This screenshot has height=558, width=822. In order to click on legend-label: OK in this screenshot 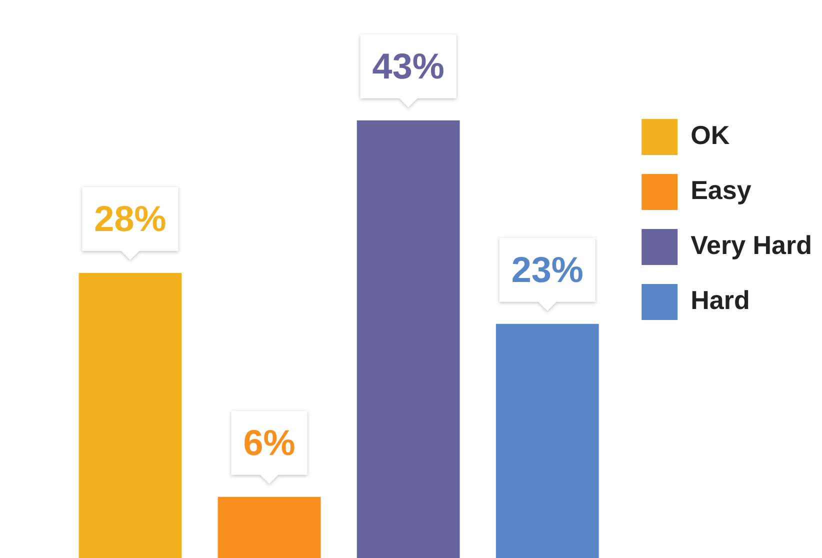, I will do `click(710, 135)`.